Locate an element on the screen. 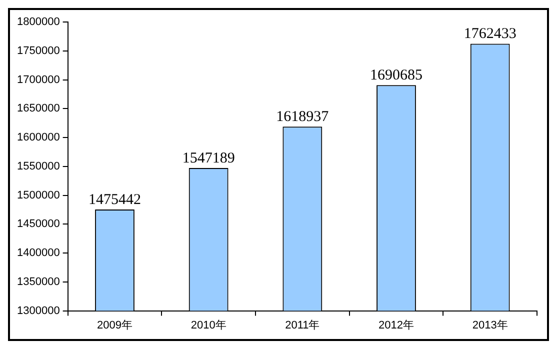 This screenshot has height=349, width=557. y-tick-label: 1550000 is located at coordinates (38, 166).